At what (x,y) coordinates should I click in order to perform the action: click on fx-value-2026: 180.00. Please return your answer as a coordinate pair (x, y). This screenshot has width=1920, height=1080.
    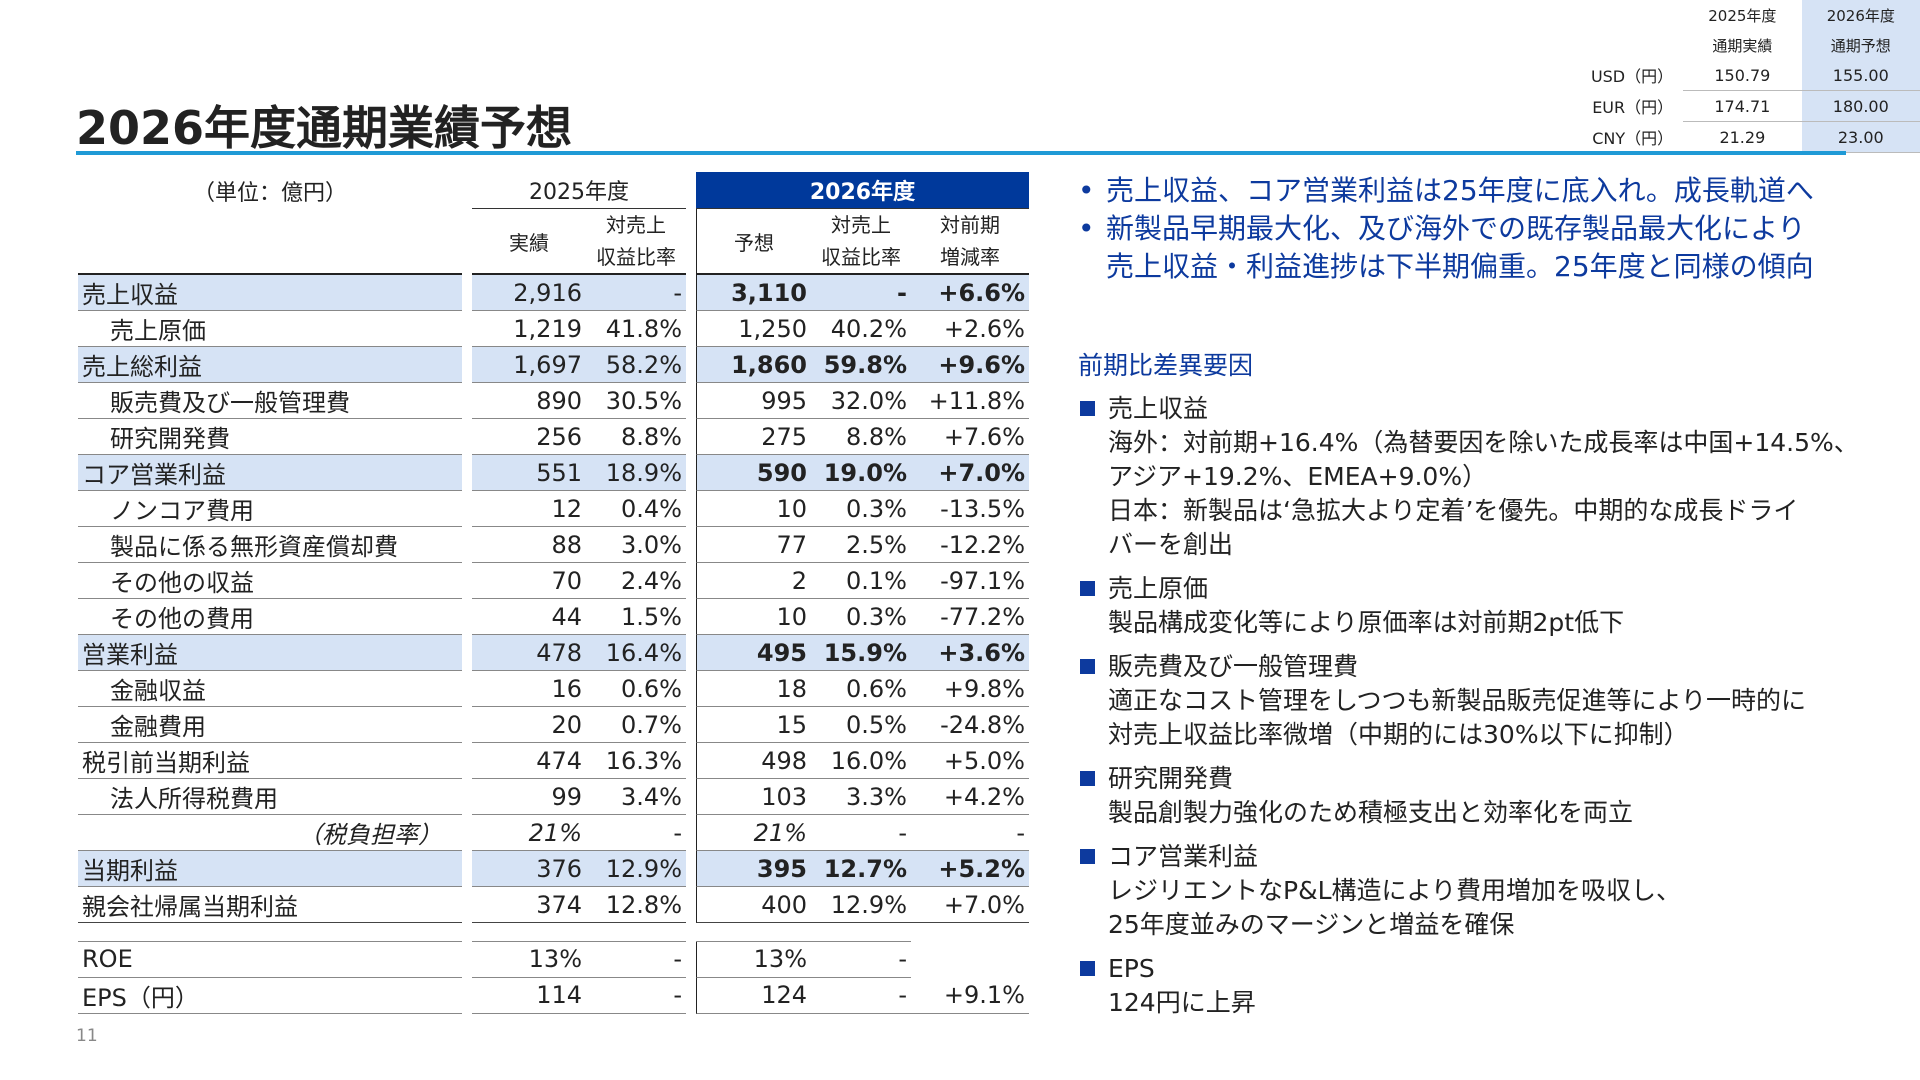
    Looking at the image, I should click on (1860, 106).